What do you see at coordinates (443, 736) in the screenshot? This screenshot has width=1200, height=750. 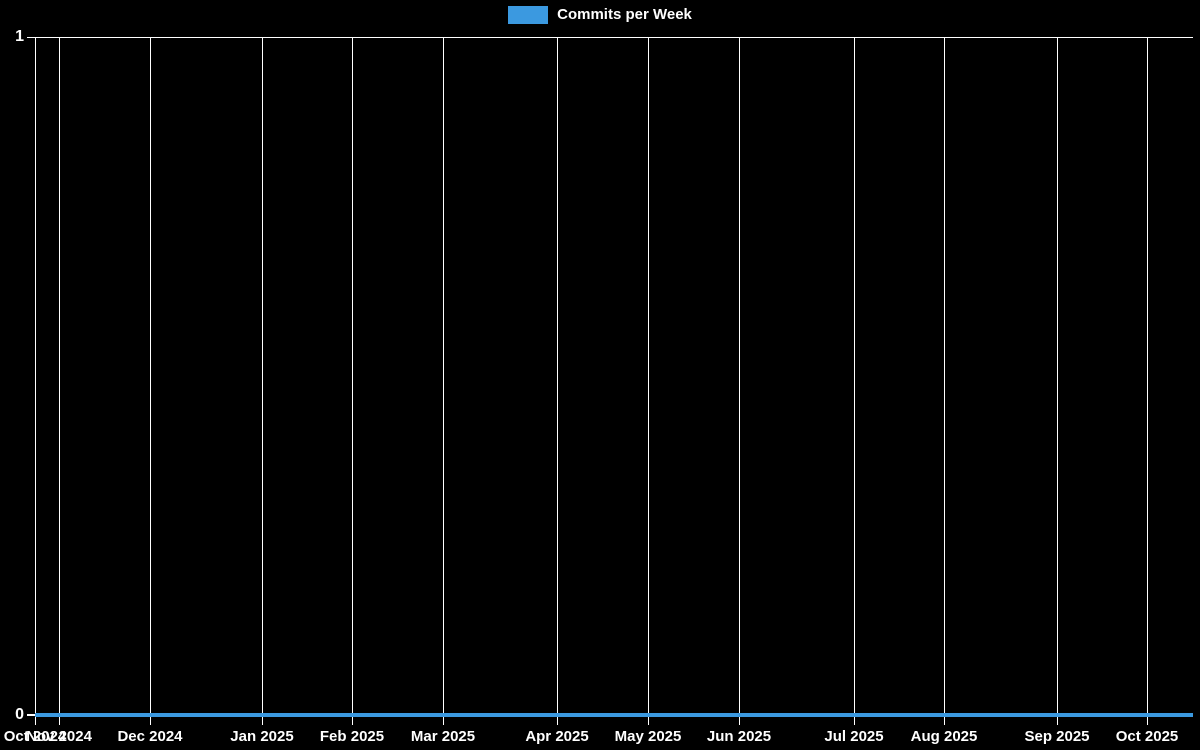 I see `x-axis-label: Mar 2025` at bounding box center [443, 736].